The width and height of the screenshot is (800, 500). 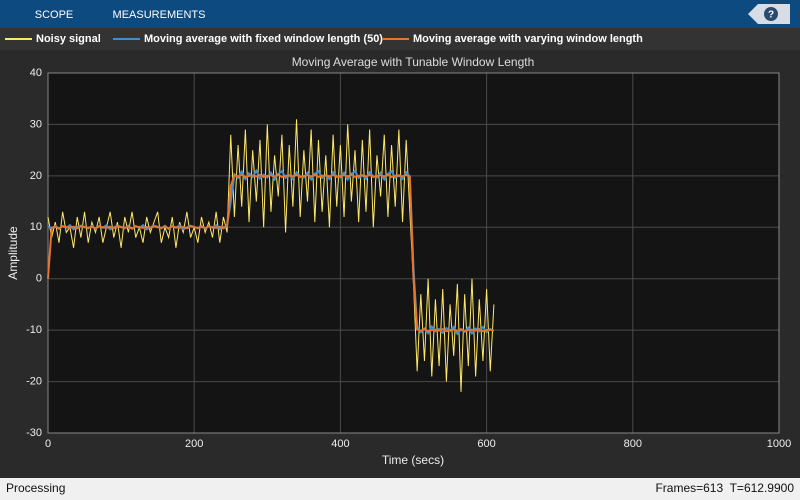 I want to click on y-tick-label: -20, so click(x=34, y=381).